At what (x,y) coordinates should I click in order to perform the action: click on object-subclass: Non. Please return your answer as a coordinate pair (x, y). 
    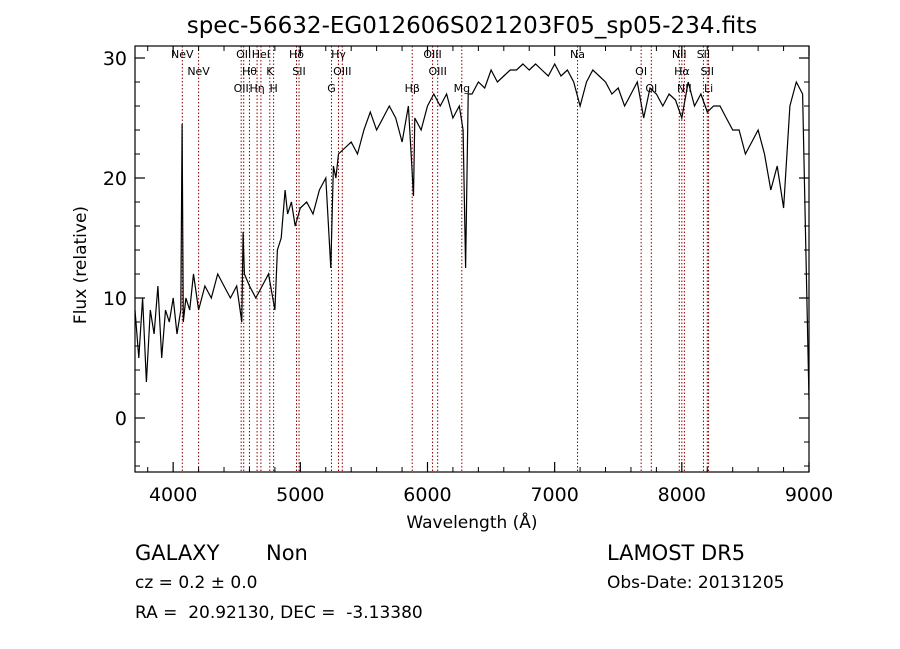
    Looking at the image, I should click on (287, 553).